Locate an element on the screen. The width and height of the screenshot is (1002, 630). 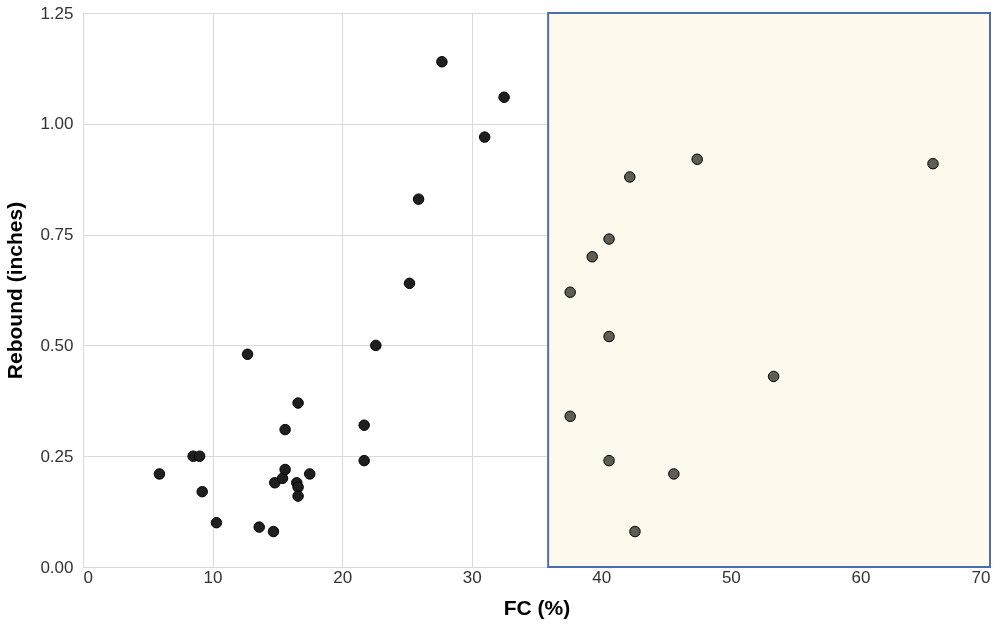
x-tick-label: 0 is located at coordinates (88, 577).